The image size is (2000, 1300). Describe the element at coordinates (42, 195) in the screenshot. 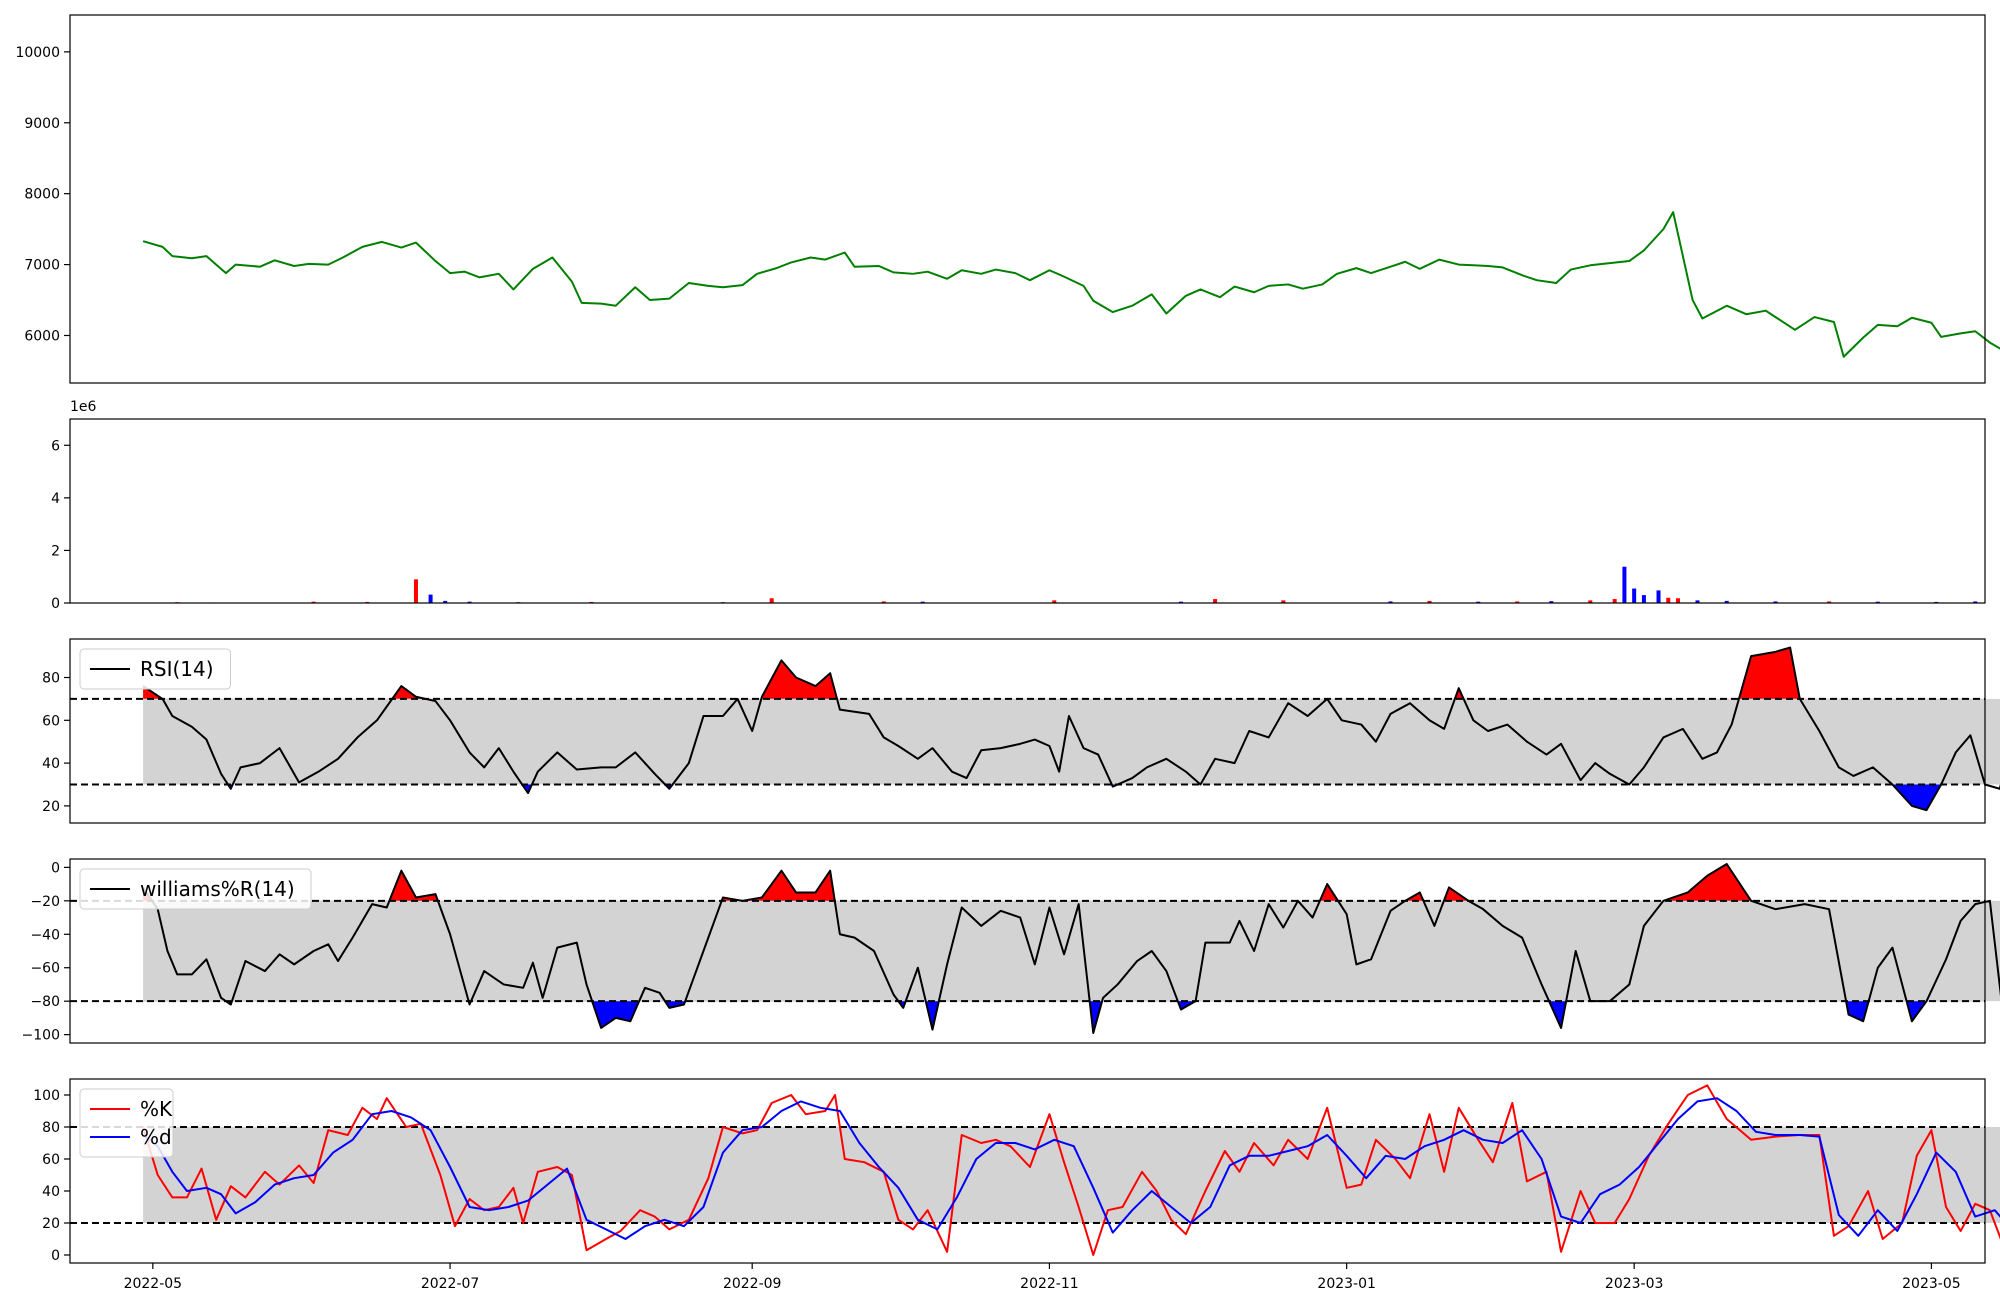

I see `price-ytick-label: 8000` at that location.